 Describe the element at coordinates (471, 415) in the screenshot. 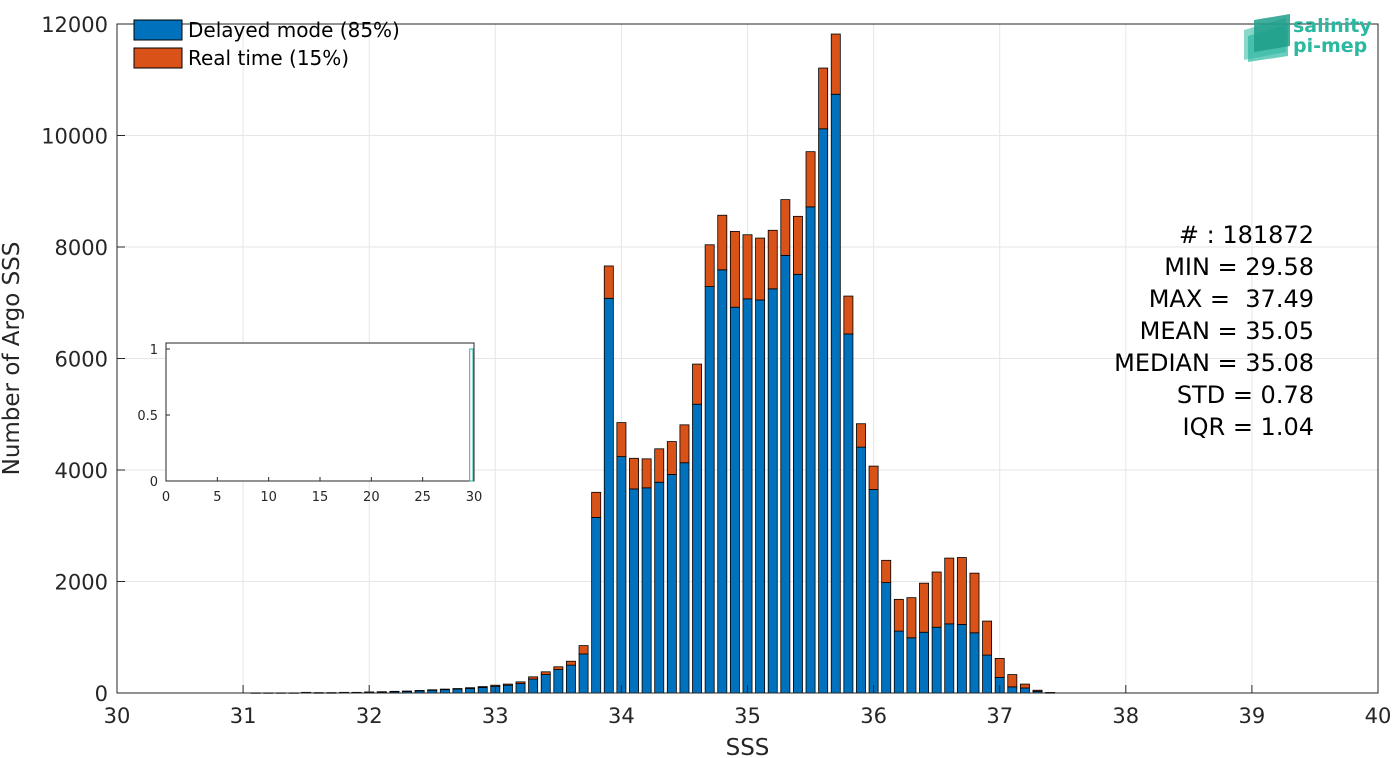

I see `inset-bar` at that location.